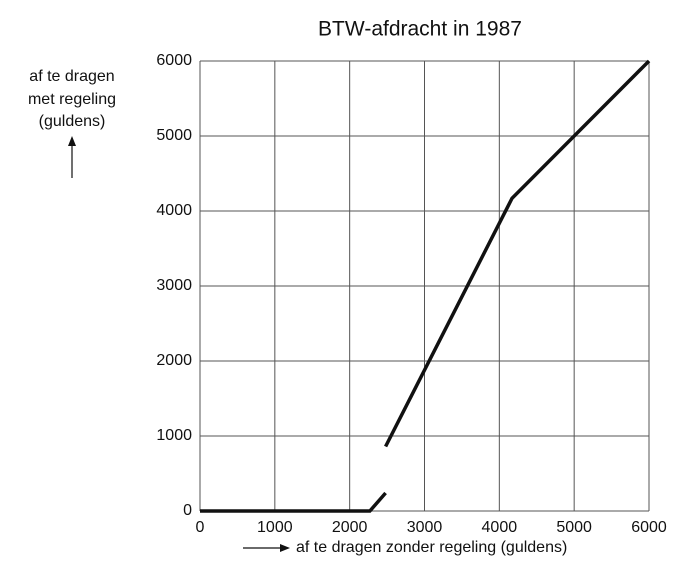 This screenshot has height=571, width=677. Describe the element at coordinates (72, 99) in the screenshot. I see `y-axis-label: met regeling` at that location.